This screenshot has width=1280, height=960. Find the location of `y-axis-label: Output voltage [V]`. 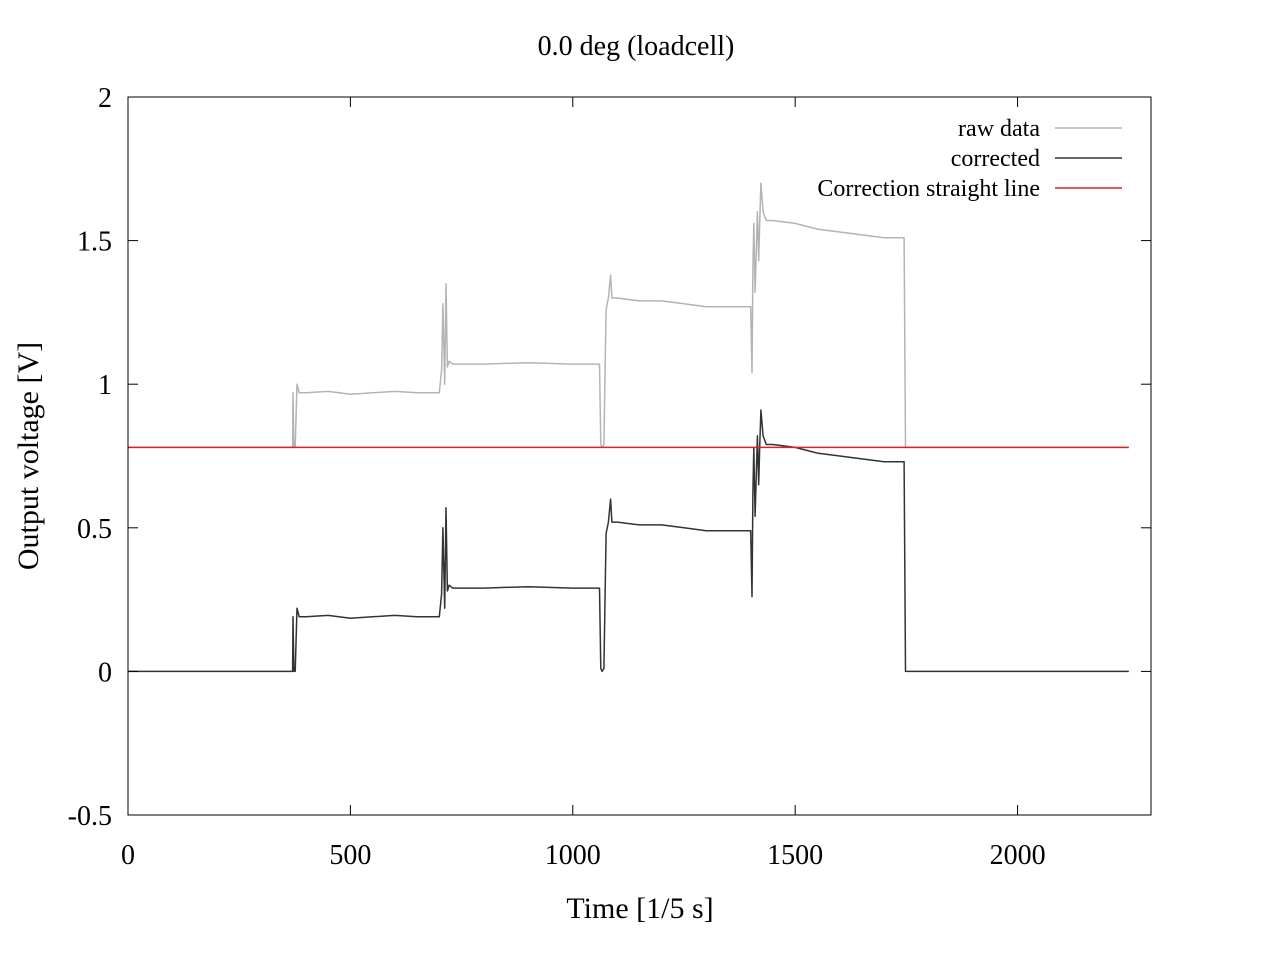

y-axis-label: Output voltage [V] is located at coordinates (28, 456).